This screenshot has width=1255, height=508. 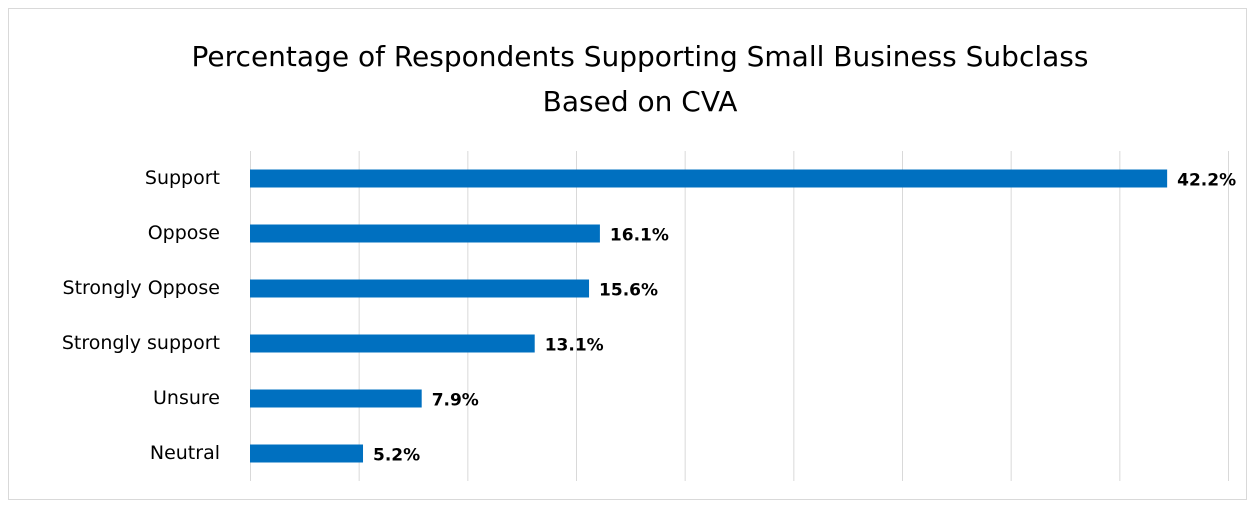 What do you see at coordinates (574, 346) in the screenshot?
I see `data-label: 13.1%` at bounding box center [574, 346].